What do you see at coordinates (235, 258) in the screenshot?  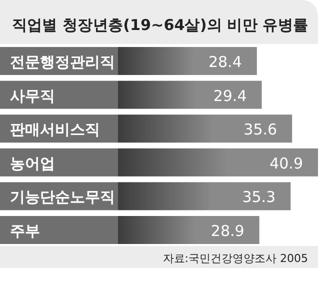 I see `text: 자료:국민건강영양조사 2005` at bounding box center [235, 258].